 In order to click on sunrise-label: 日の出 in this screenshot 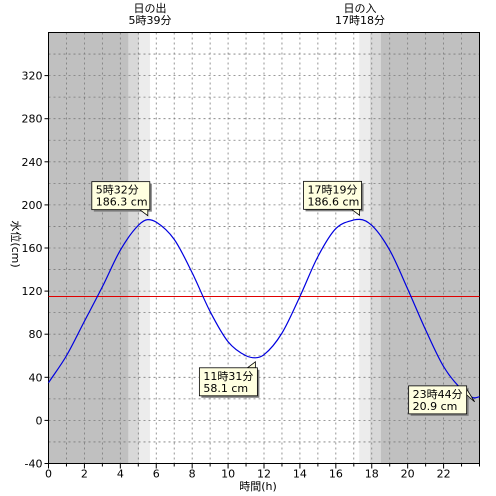, I will do `click(150, 8)`.